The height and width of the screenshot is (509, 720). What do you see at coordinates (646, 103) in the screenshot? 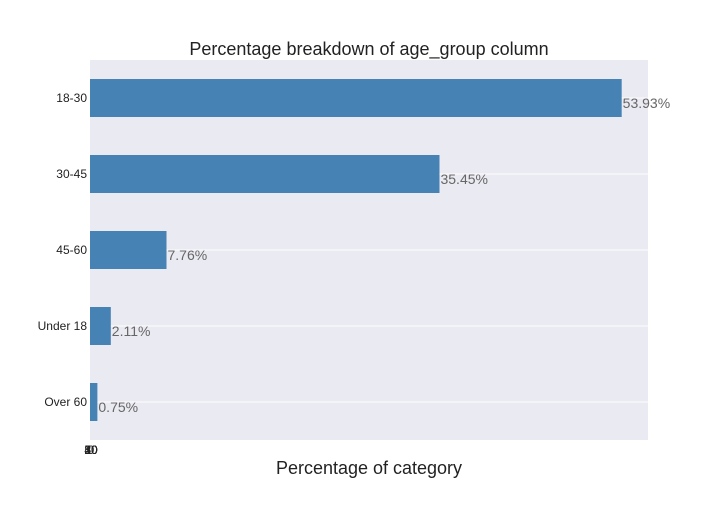
I see `data-label: 53.93%` at bounding box center [646, 103].